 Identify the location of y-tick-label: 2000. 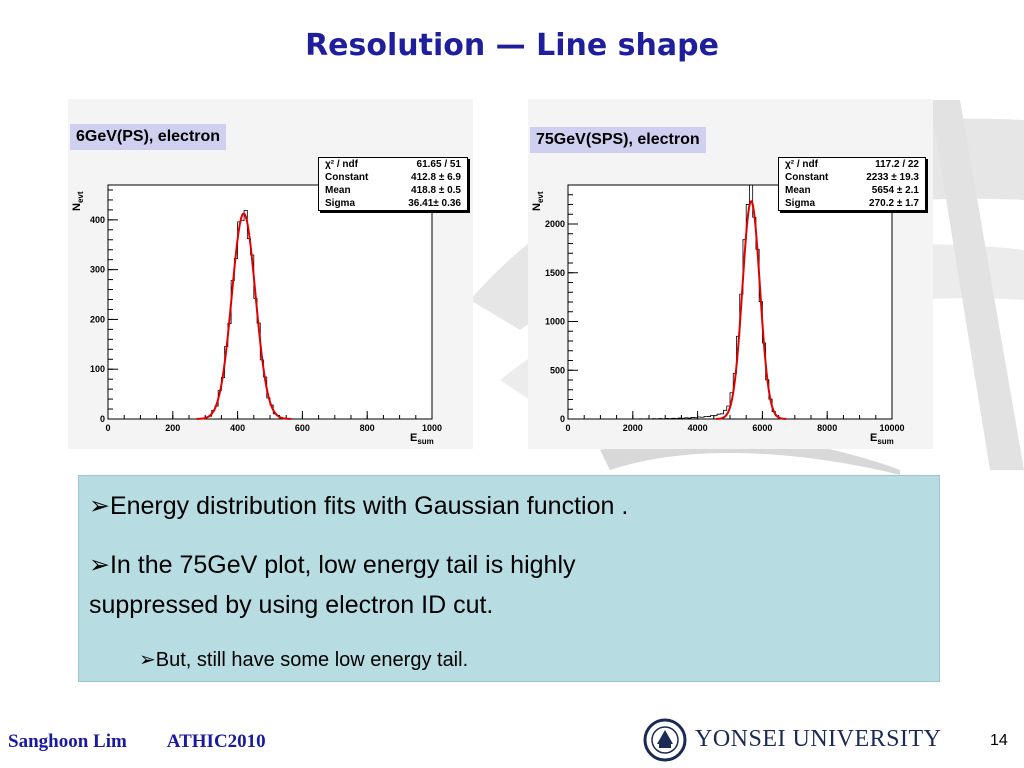
(555, 224).